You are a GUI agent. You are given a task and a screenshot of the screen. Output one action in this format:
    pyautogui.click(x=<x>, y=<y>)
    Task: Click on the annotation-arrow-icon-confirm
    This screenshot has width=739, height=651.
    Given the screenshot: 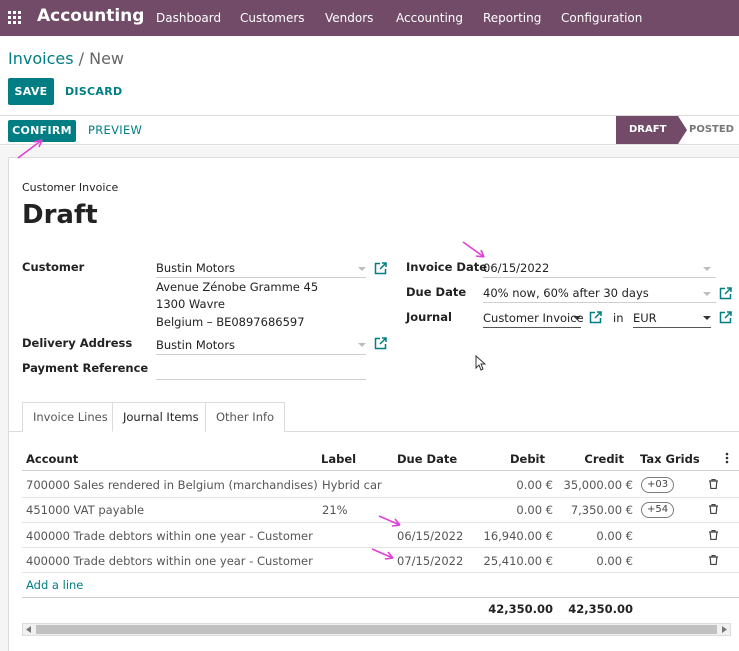 What is the action you would take?
    pyautogui.click(x=30, y=149)
    